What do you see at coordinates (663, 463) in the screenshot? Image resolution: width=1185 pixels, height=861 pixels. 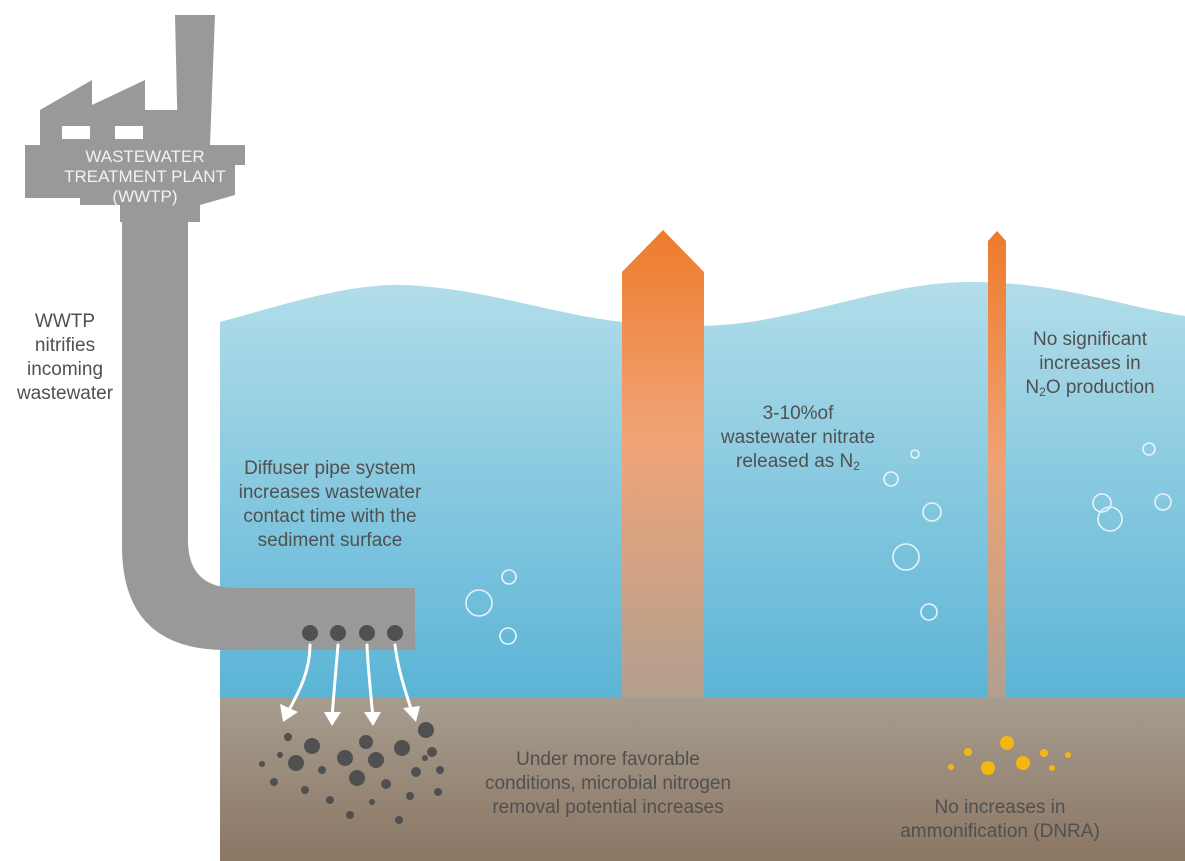 I see `n2-release-arrow` at bounding box center [663, 463].